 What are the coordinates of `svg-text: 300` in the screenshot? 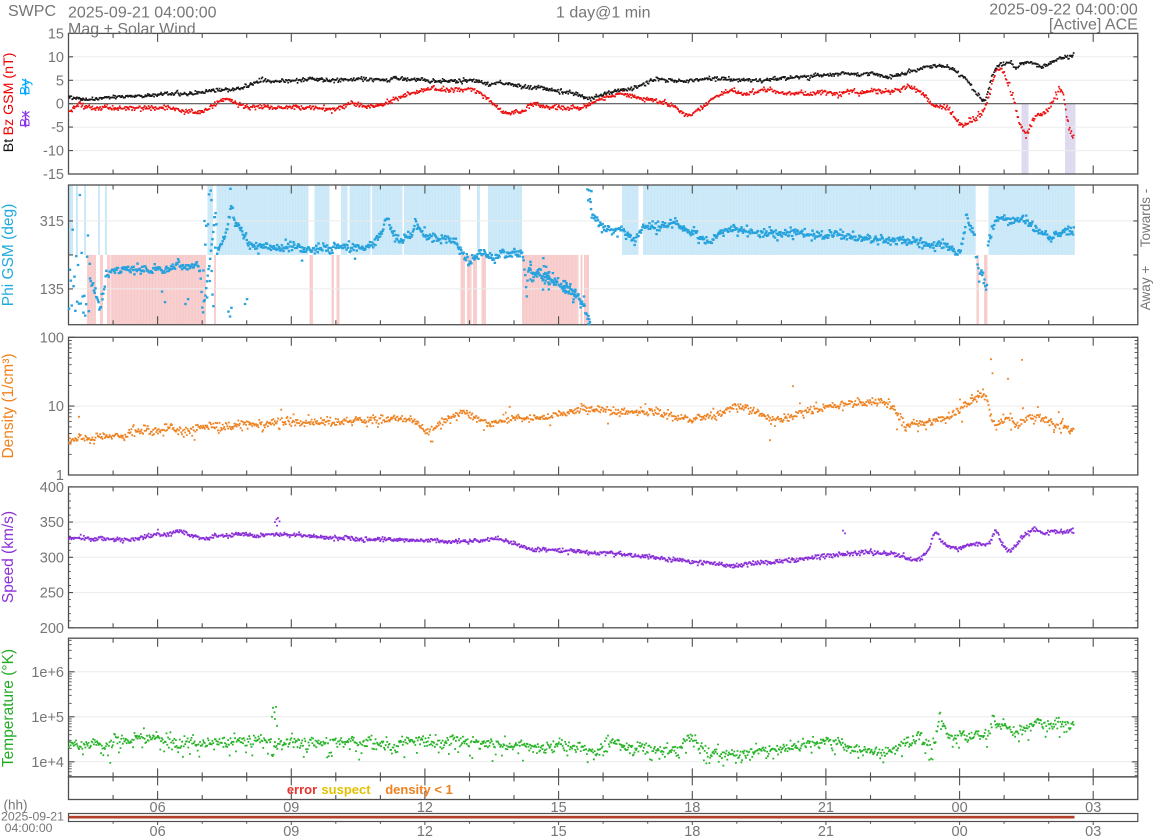 It's located at (52, 558).